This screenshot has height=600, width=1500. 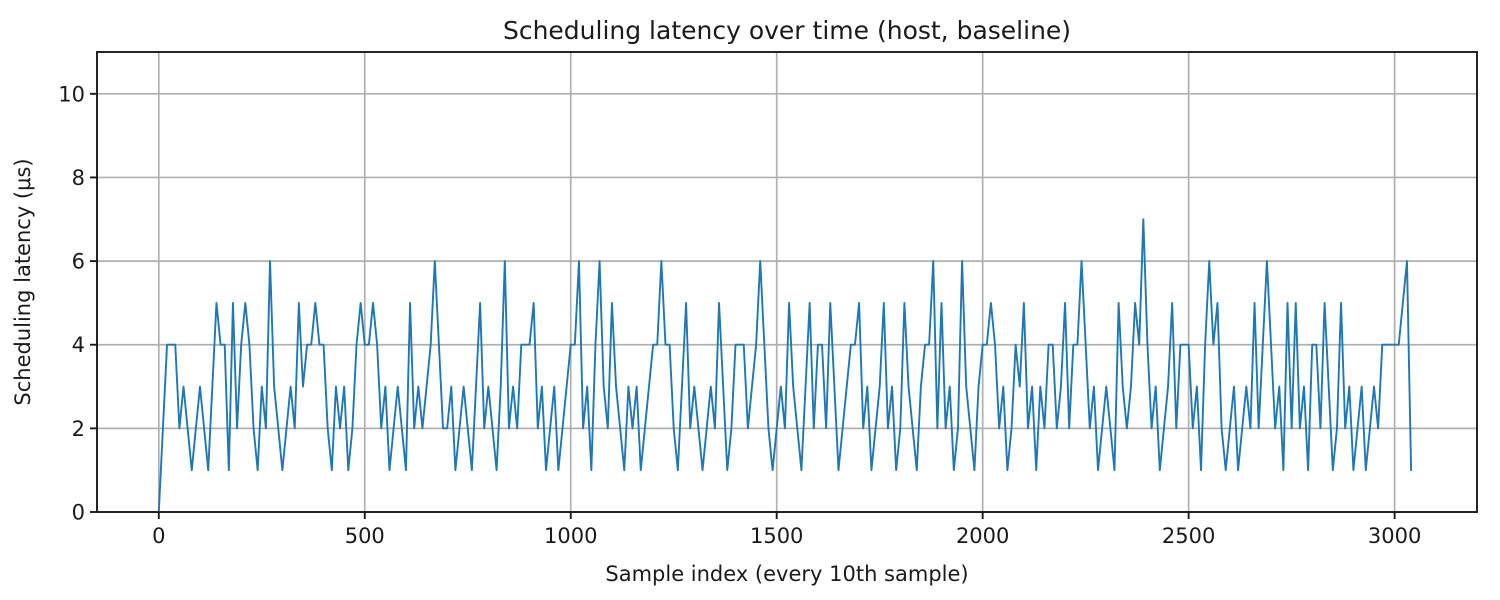 I want to click on y-tick-label: 0, so click(x=78, y=513).